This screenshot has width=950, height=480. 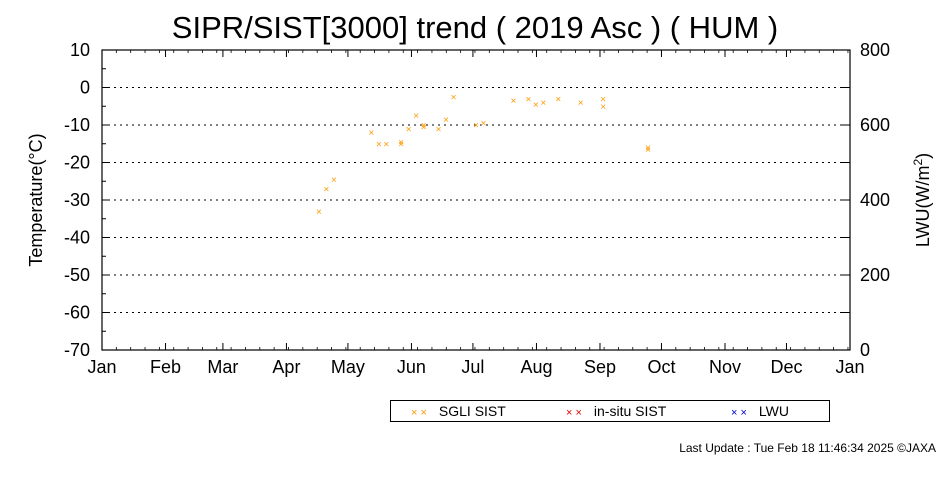 What do you see at coordinates (786, 367) in the screenshot?
I see `x-tick-label: Dec` at bounding box center [786, 367].